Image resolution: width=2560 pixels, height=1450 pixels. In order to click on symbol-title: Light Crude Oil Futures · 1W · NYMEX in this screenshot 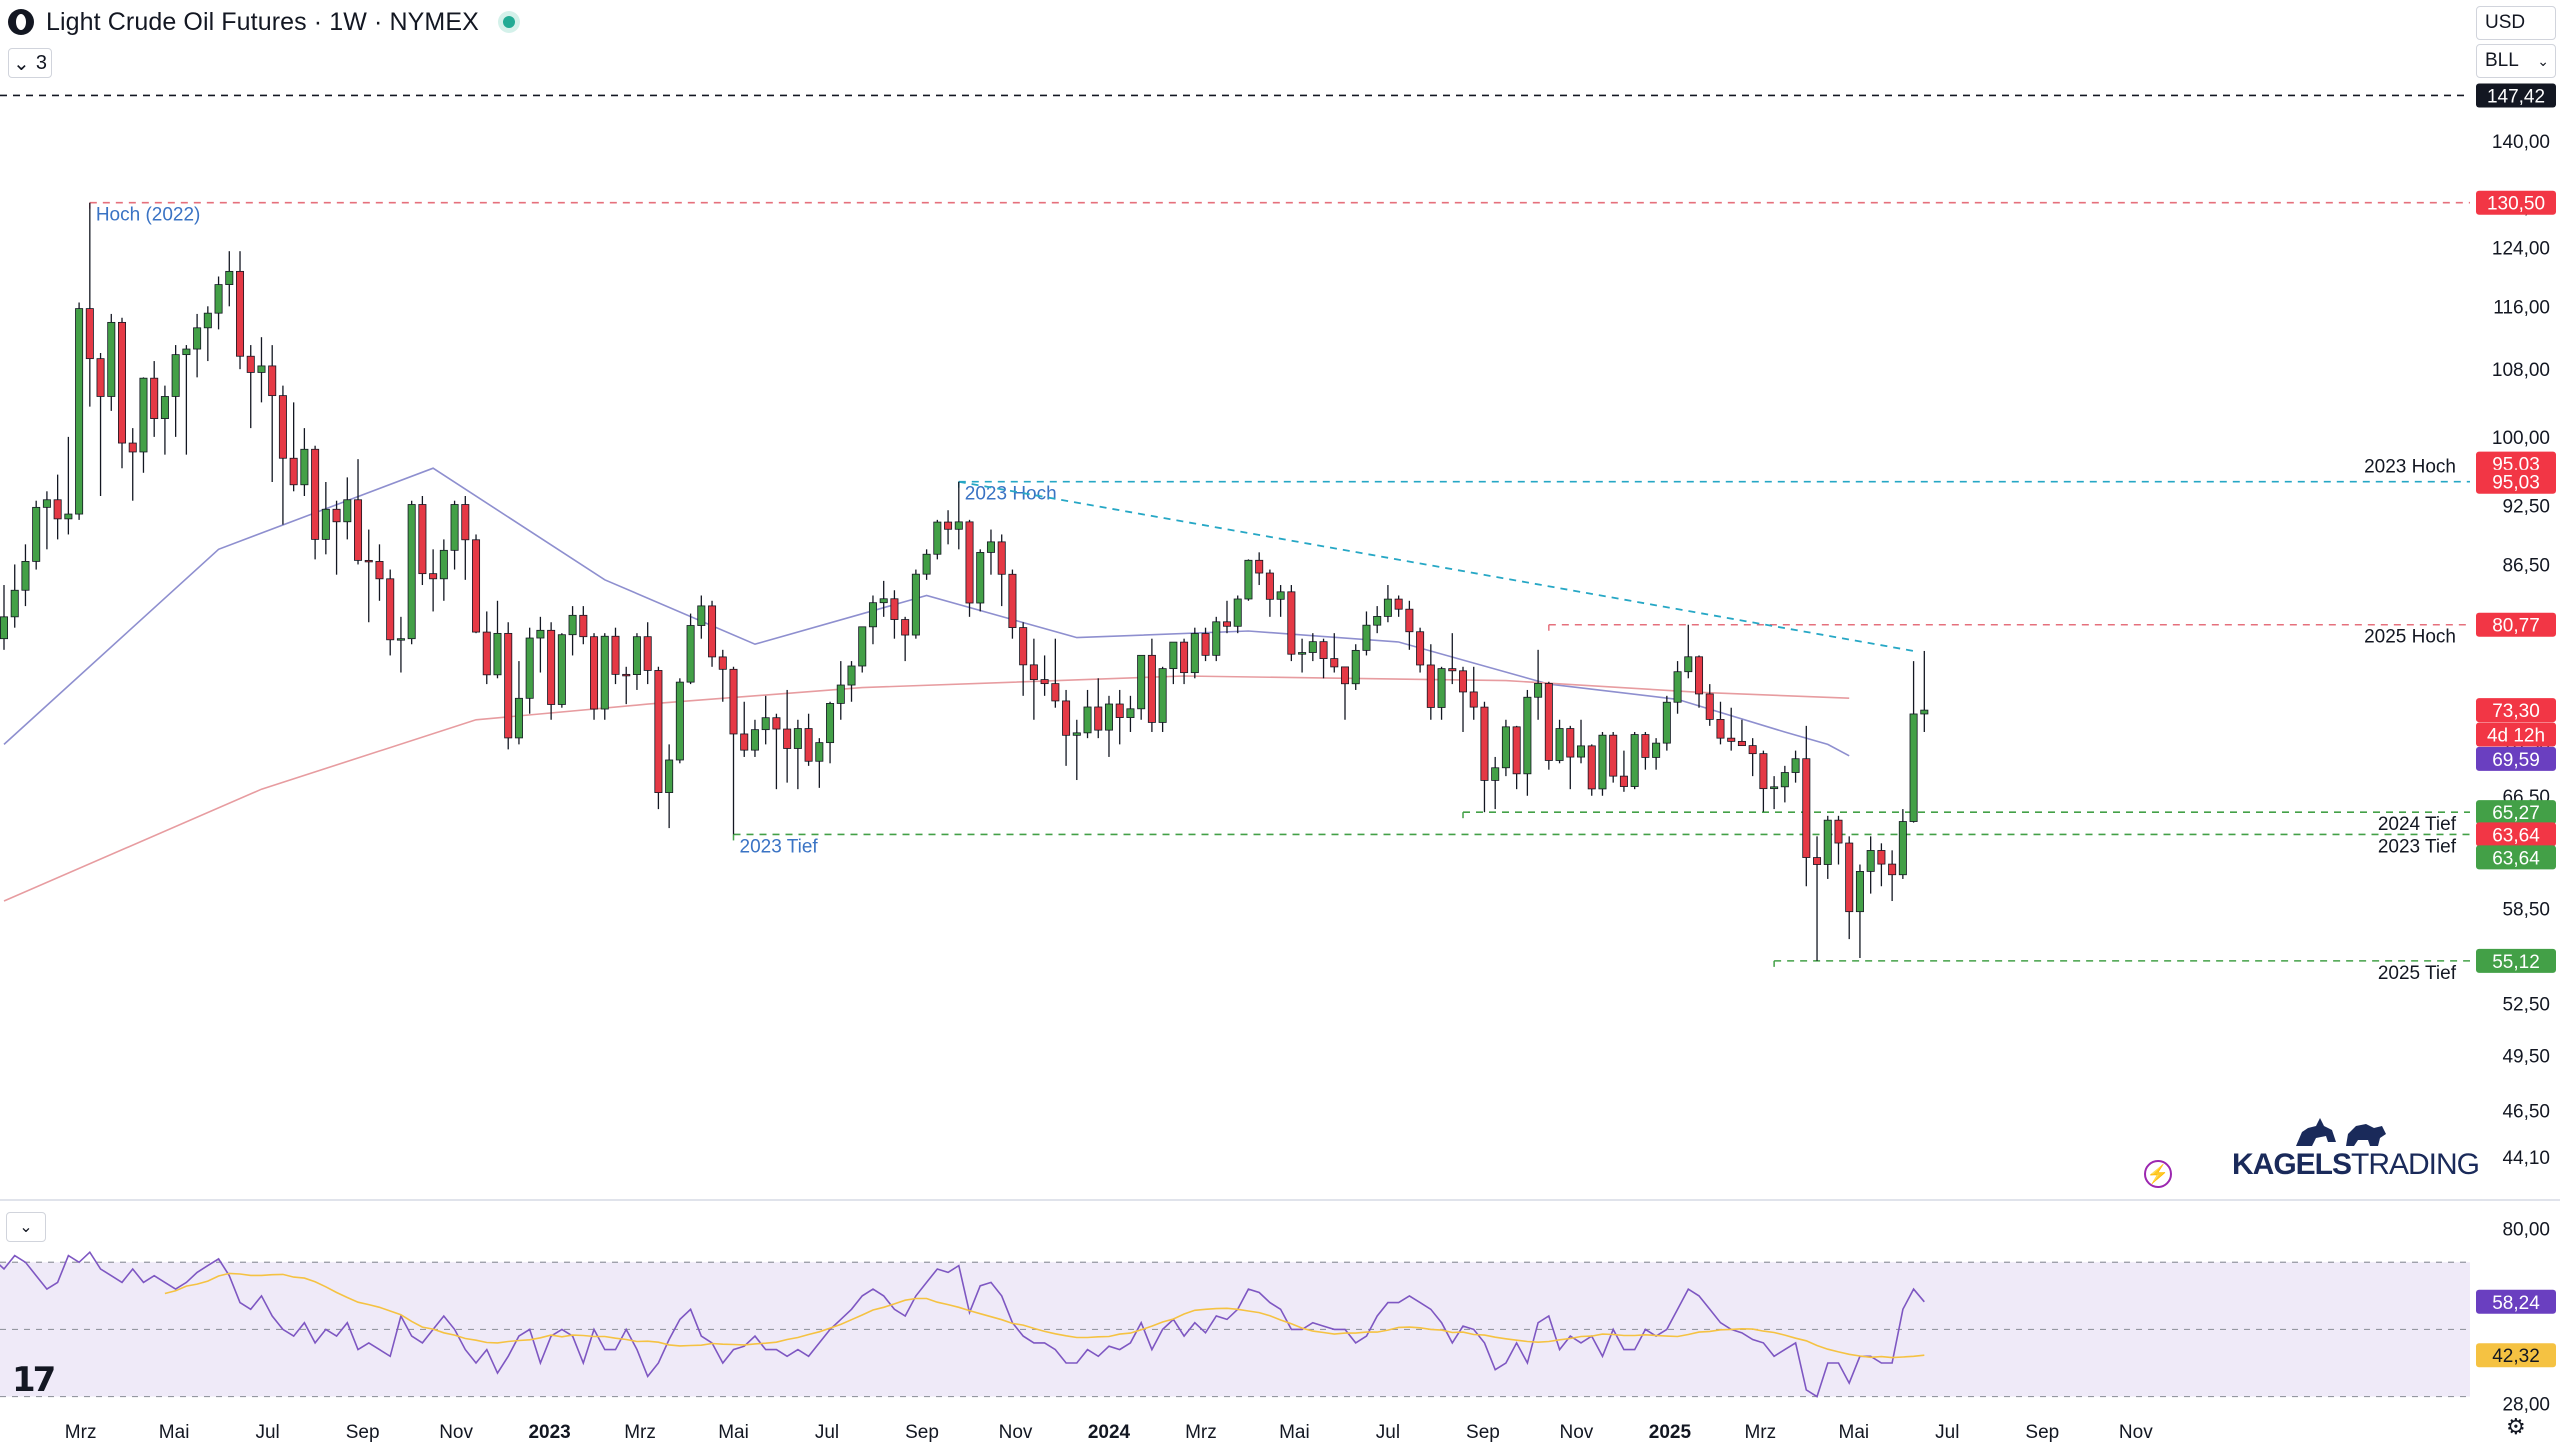, I will do `click(262, 21)`.